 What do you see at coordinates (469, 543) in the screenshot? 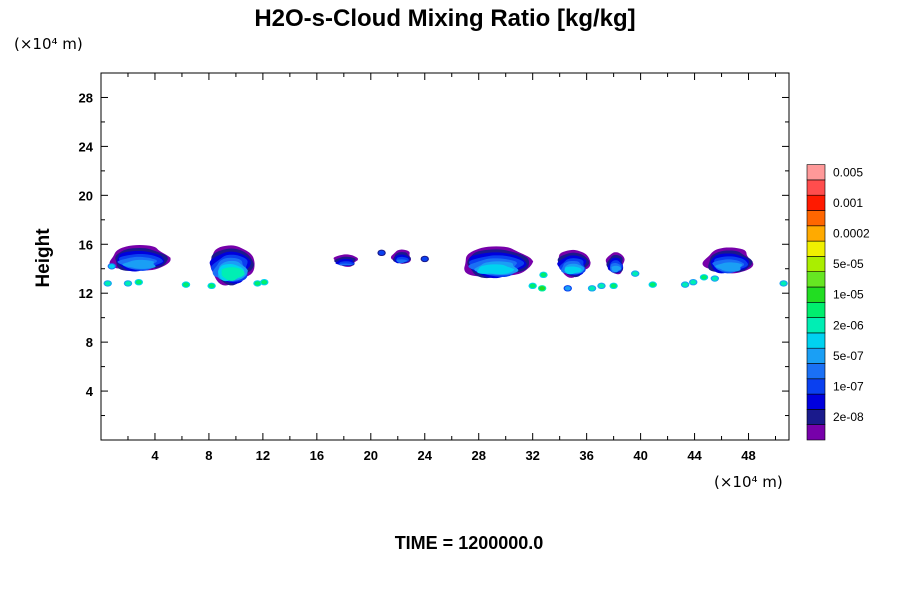
I see `time-label: TIME = 1200000.0` at bounding box center [469, 543].